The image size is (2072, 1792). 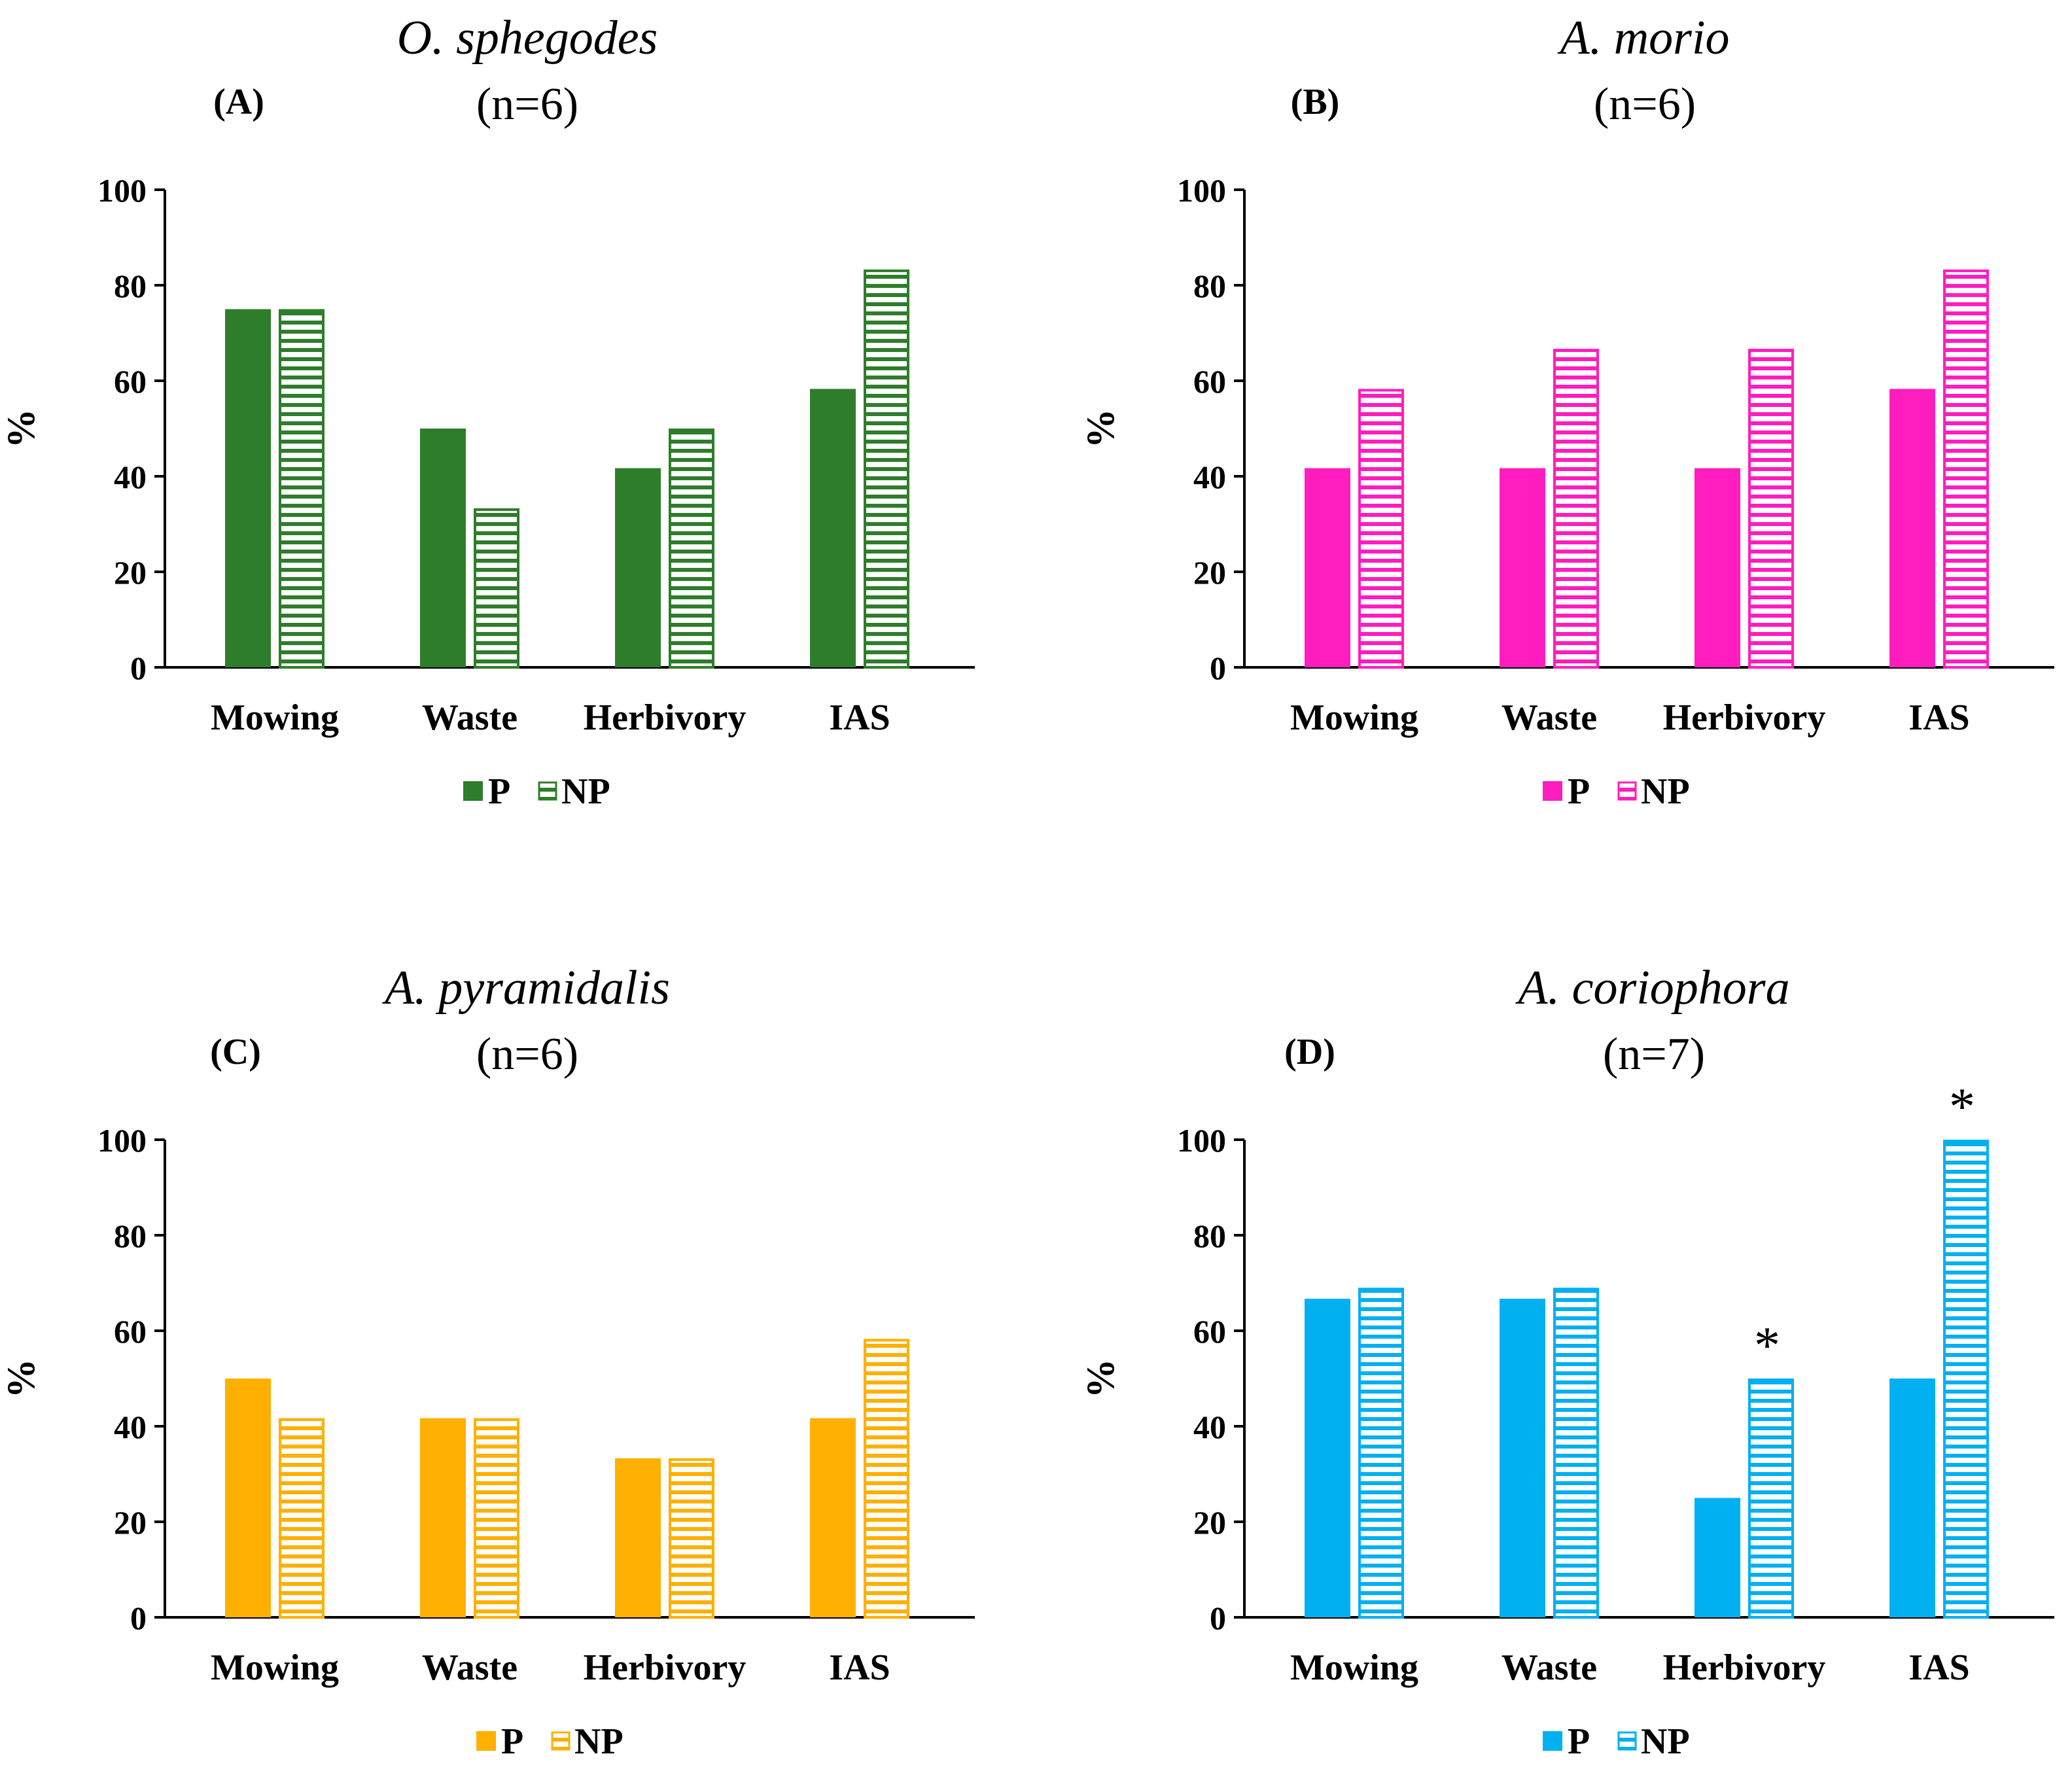 I want to click on panel-label: (A), so click(x=238, y=102).